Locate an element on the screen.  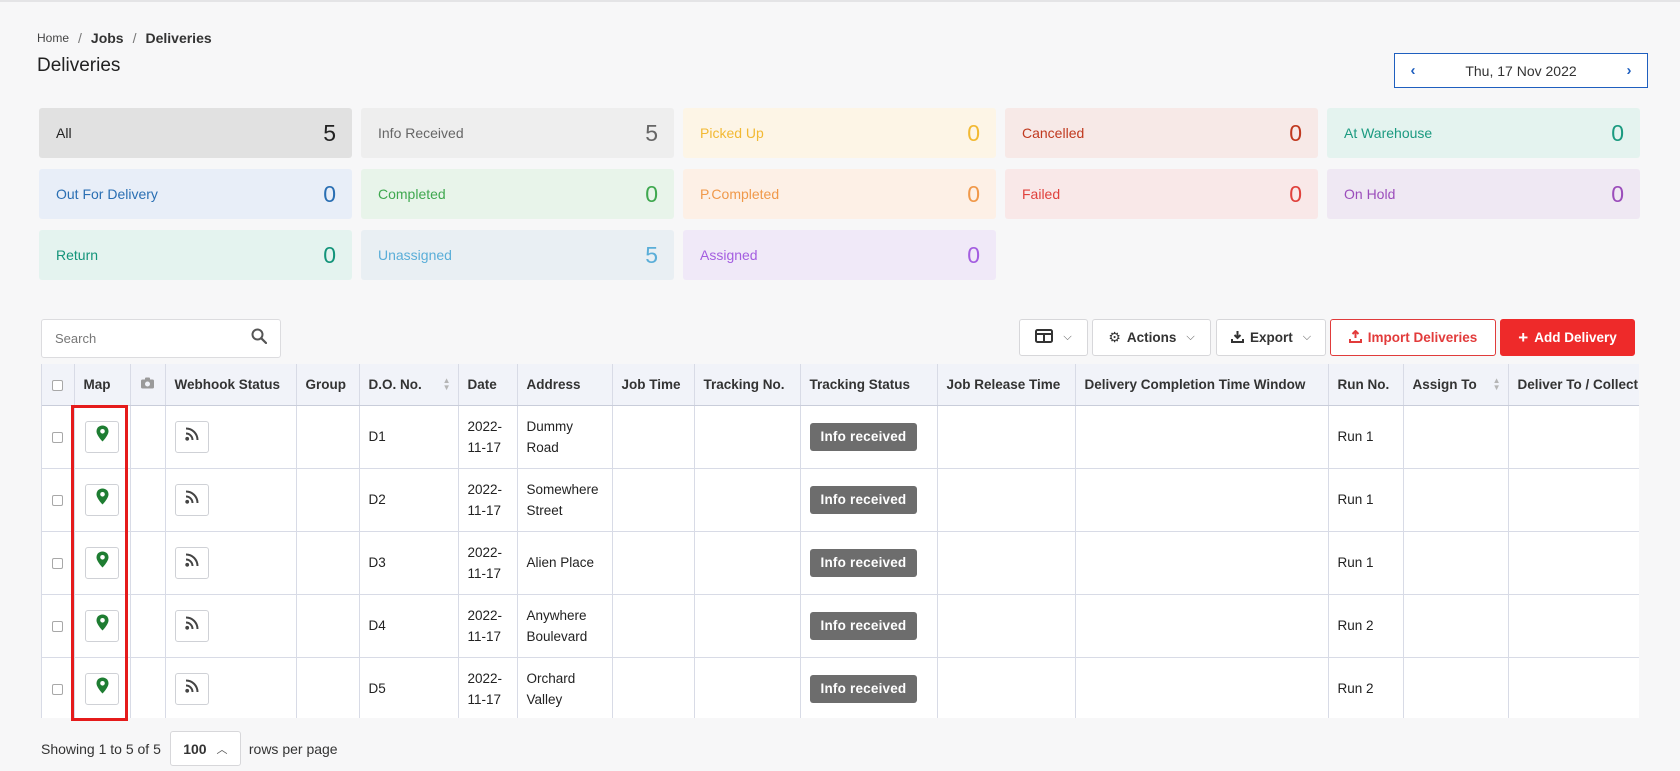
status-card-label: Unassigned is located at coordinates (415, 255).